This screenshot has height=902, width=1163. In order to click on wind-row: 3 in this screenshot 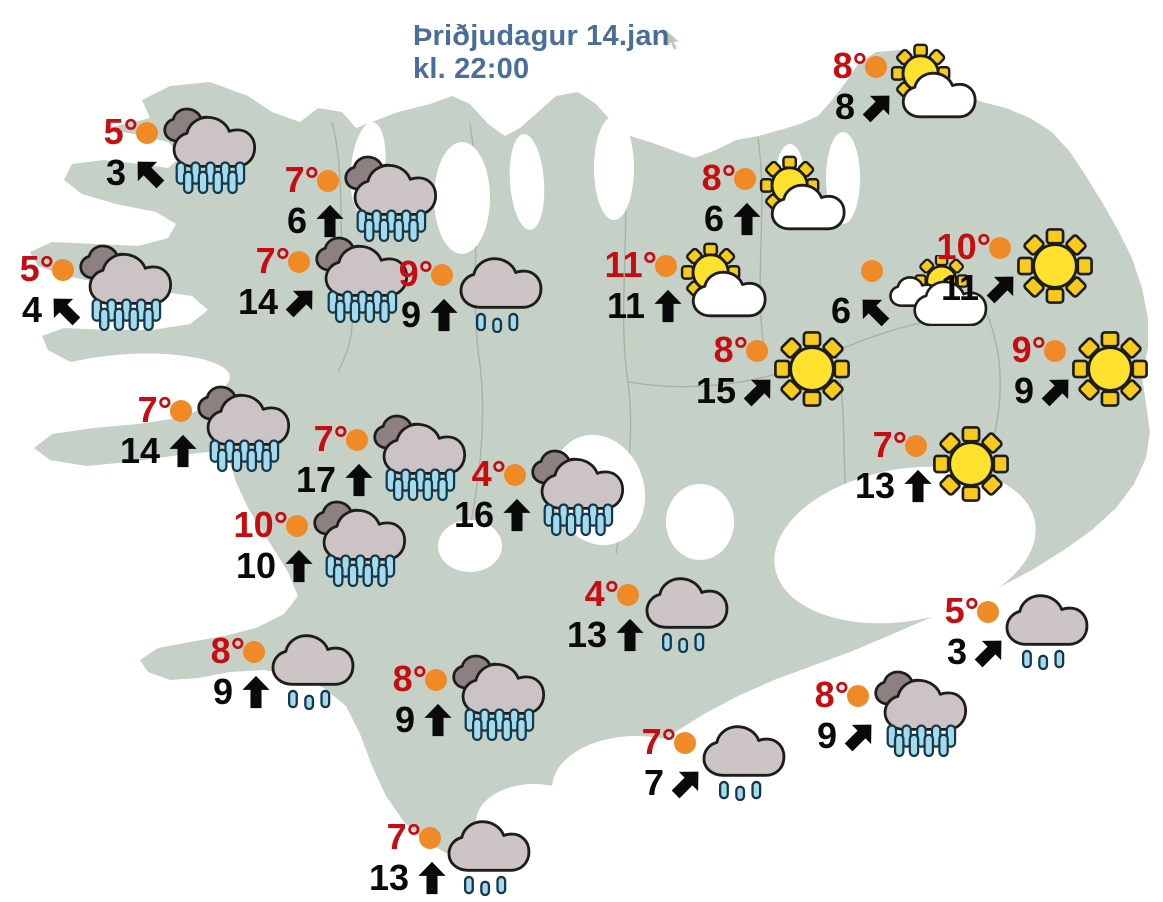, I will do `click(979, 652)`.